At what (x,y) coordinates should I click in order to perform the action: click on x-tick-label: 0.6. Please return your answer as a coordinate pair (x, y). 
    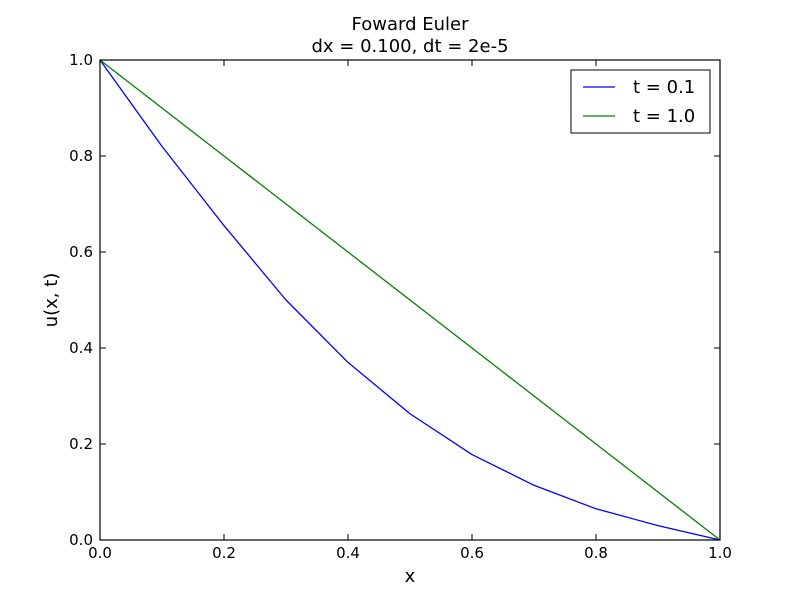
    Looking at the image, I should click on (472, 553).